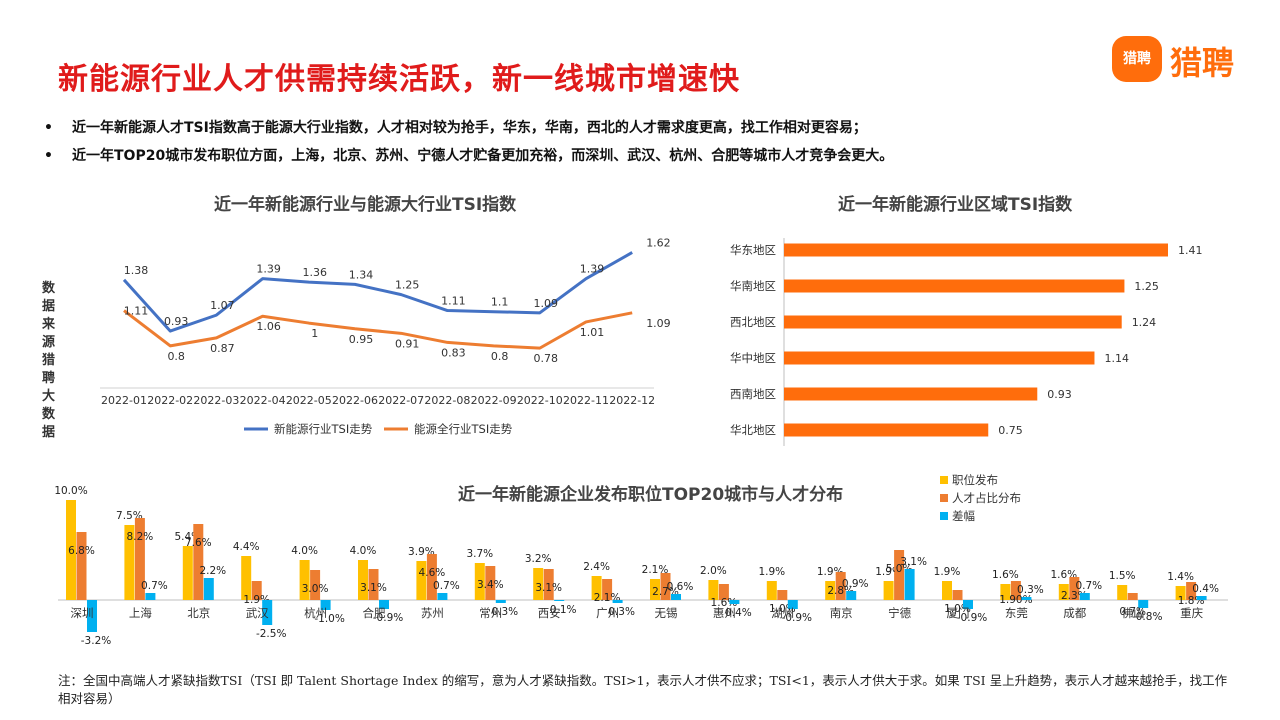 Image resolution: width=1280 pixels, height=720 pixels. What do you see at coordinates (257, 613) in the screenshot?
I see `x-tick-label: 武汉` at bounding box center [257, 613].